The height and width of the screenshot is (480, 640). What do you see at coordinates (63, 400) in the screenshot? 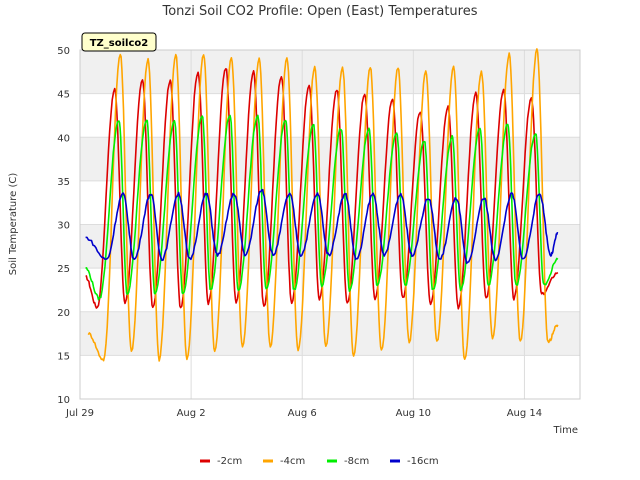
I see `y-tick-label: 10` at bounding box center [63, 400].